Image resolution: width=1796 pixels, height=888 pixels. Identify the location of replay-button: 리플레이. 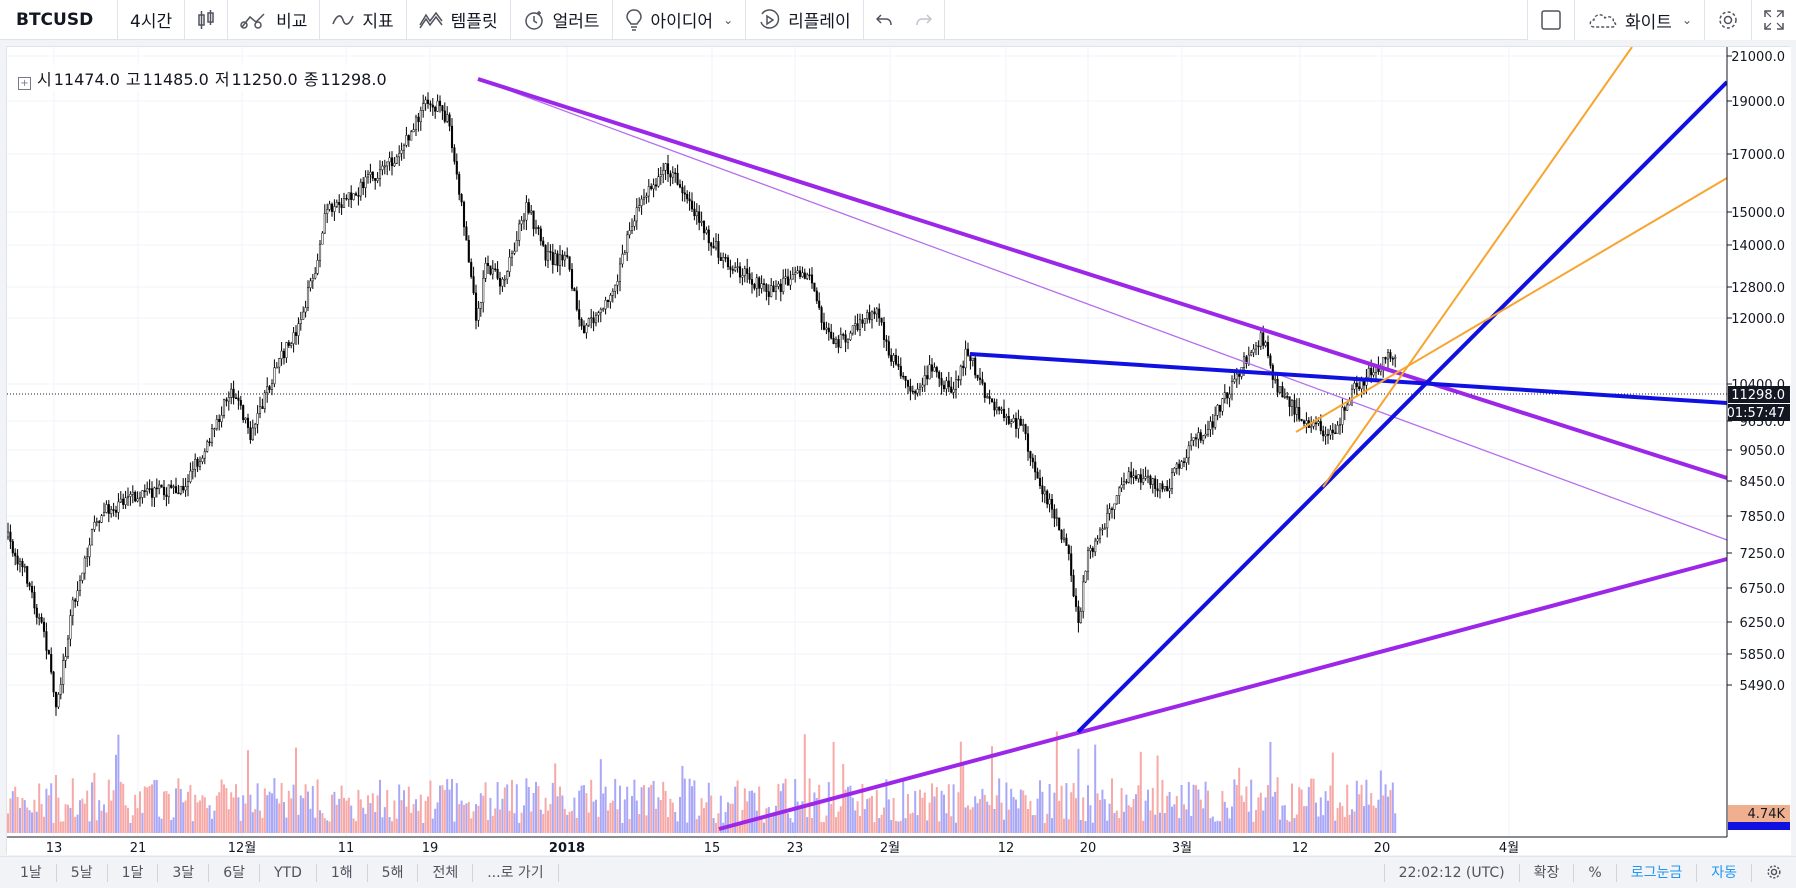
(805, 20).